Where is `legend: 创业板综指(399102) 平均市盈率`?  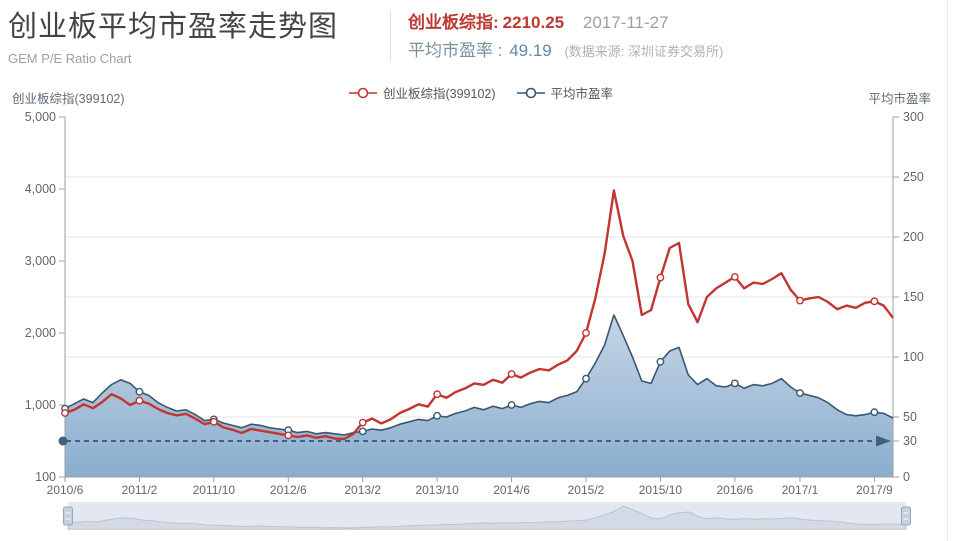
legend: 创业板综指(399102) 平均市盈率 is located at coordinates (480, 92).